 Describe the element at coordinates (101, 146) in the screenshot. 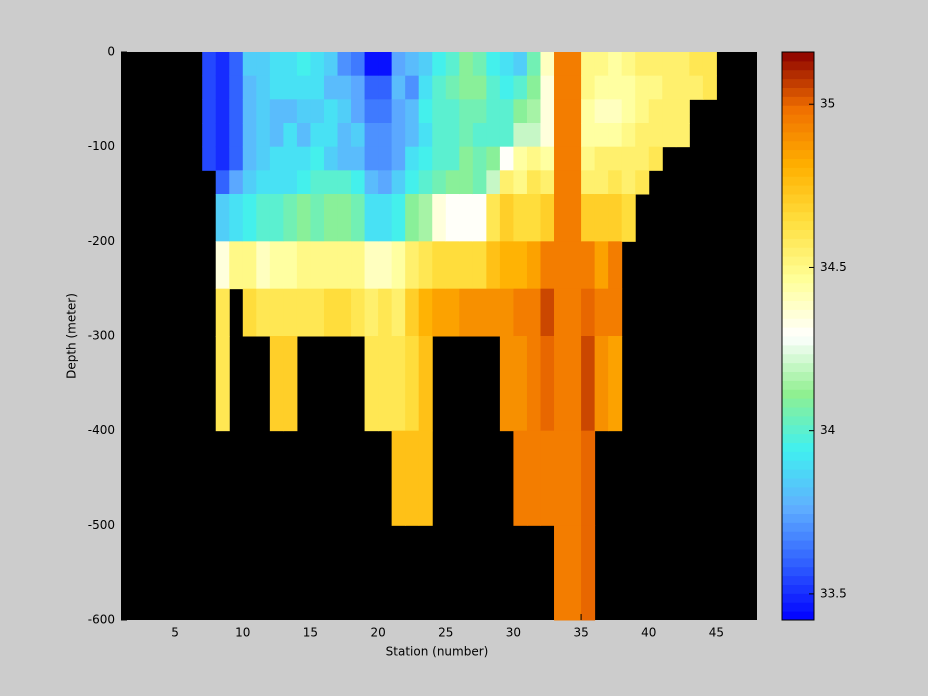

I see `y-tick-label: -100` at that location.